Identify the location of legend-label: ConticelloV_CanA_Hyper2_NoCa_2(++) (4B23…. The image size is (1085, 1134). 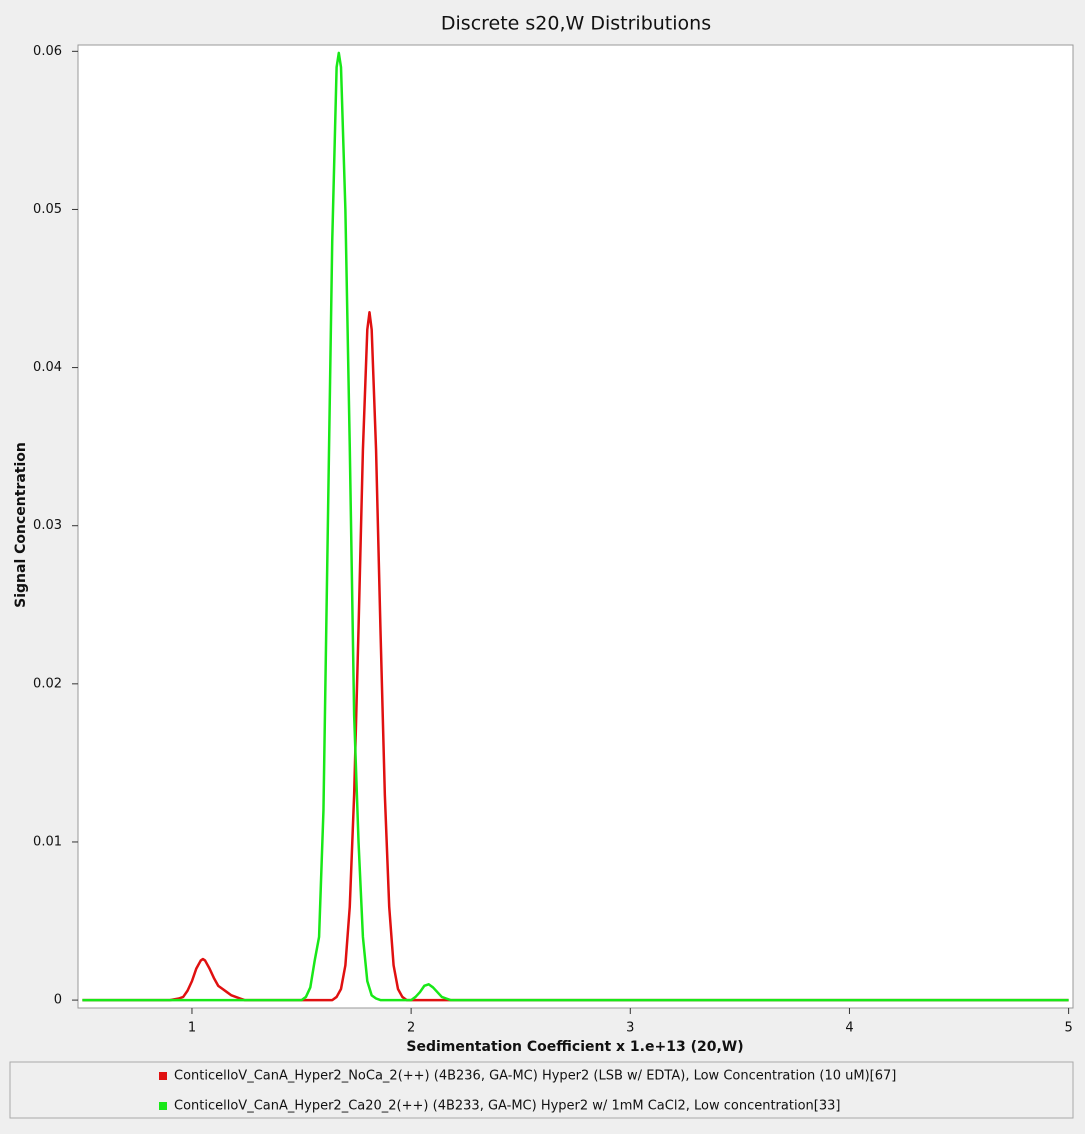
(535, 1076).